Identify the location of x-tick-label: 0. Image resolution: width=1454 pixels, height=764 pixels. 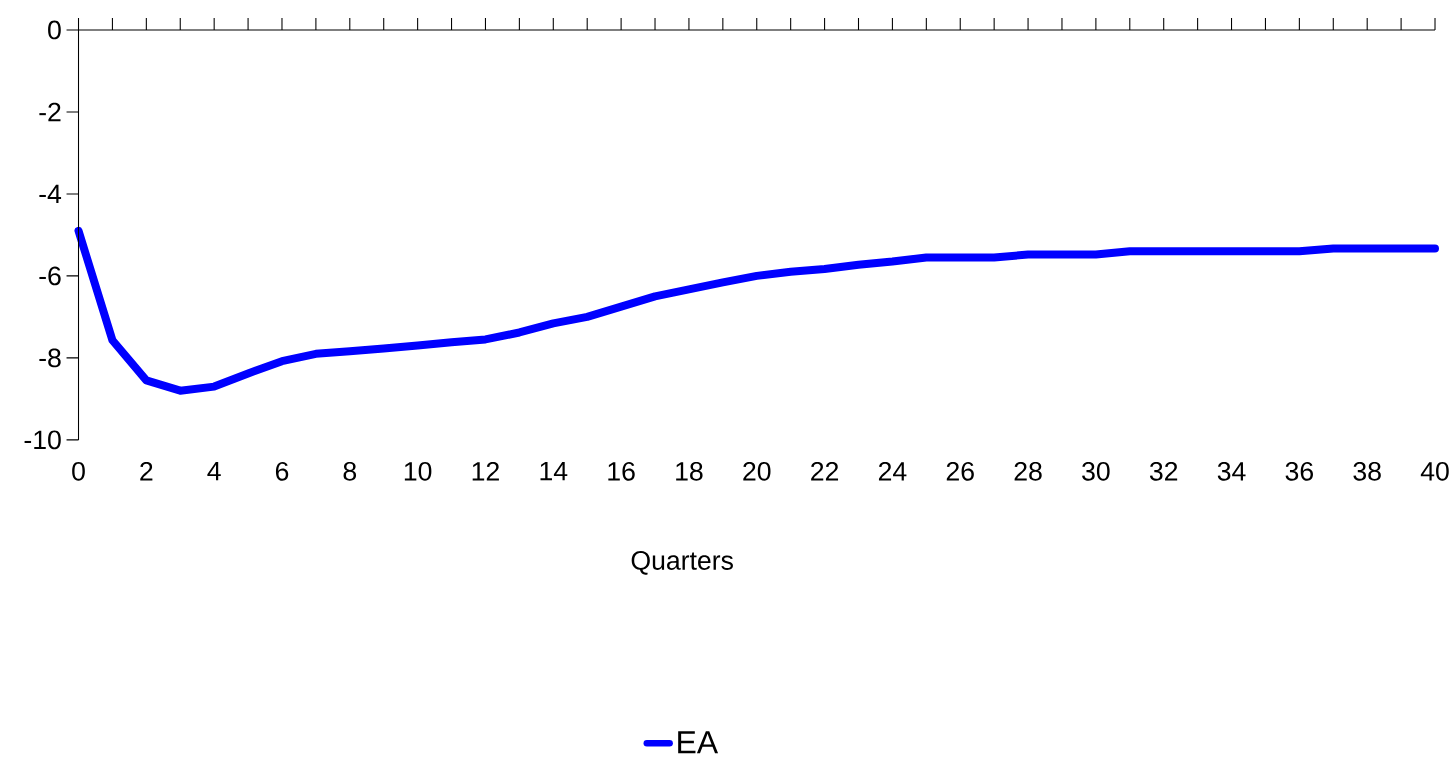
(78, 471).